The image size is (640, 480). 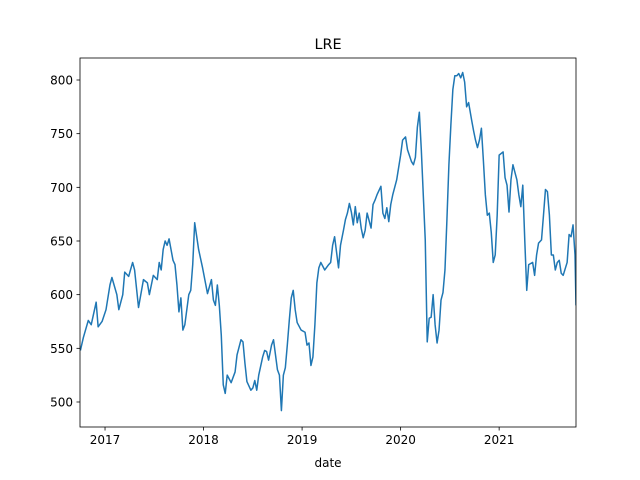 I want to click on x-tick-label: 2018, so click(x=203, y=440).